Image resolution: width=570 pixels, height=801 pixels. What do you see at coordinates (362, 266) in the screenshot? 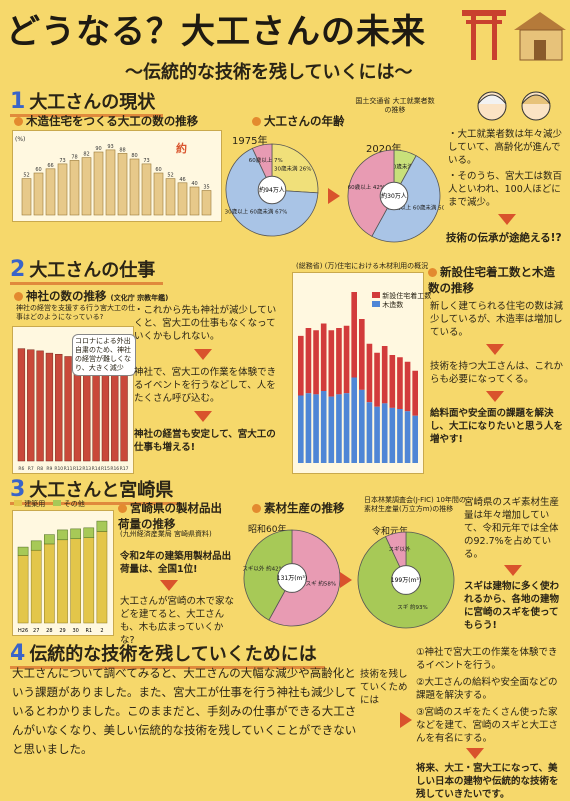
I see `housing-chart-source: (総務省) (万)住宅における木材利用の概況` at bounding box center [362, 266].